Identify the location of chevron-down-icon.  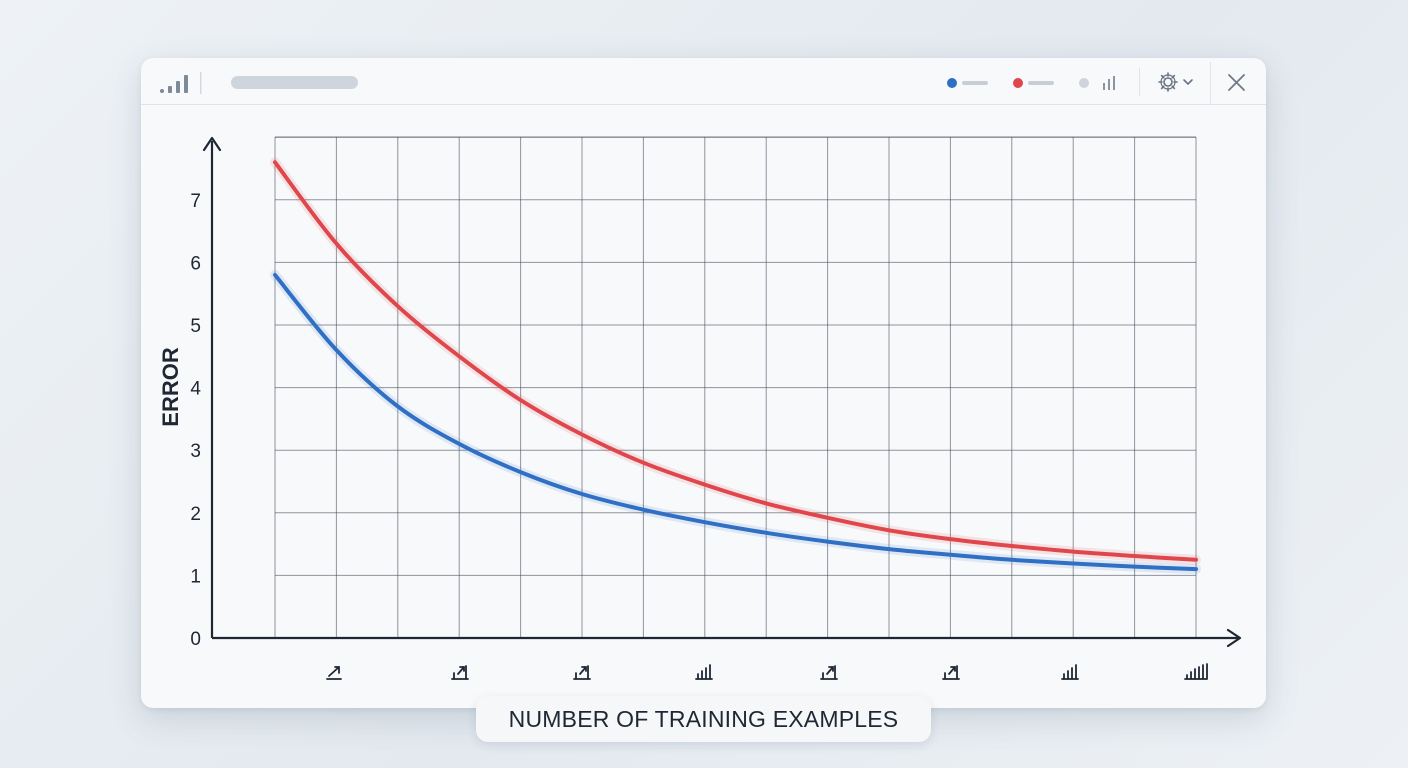
(1188, 82).